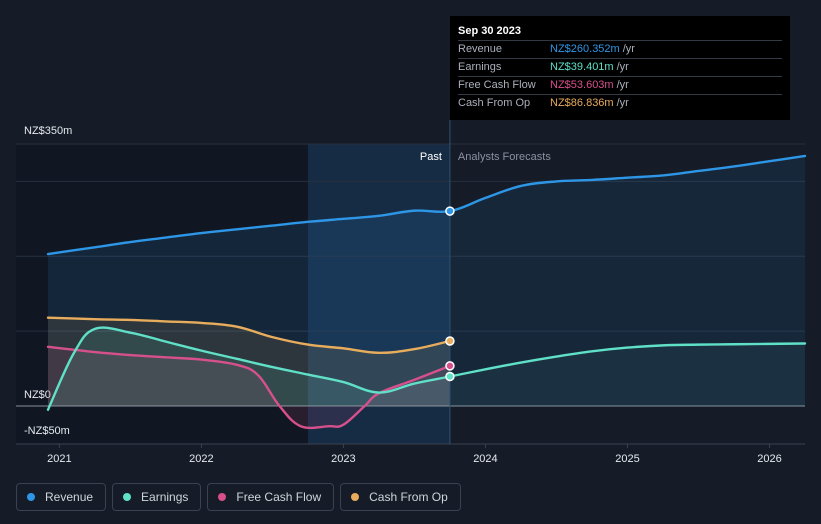  I want to click on tooltip-row-cash-from-op: Cash From Op NZ$86.836m /yr, so click(620, 103).